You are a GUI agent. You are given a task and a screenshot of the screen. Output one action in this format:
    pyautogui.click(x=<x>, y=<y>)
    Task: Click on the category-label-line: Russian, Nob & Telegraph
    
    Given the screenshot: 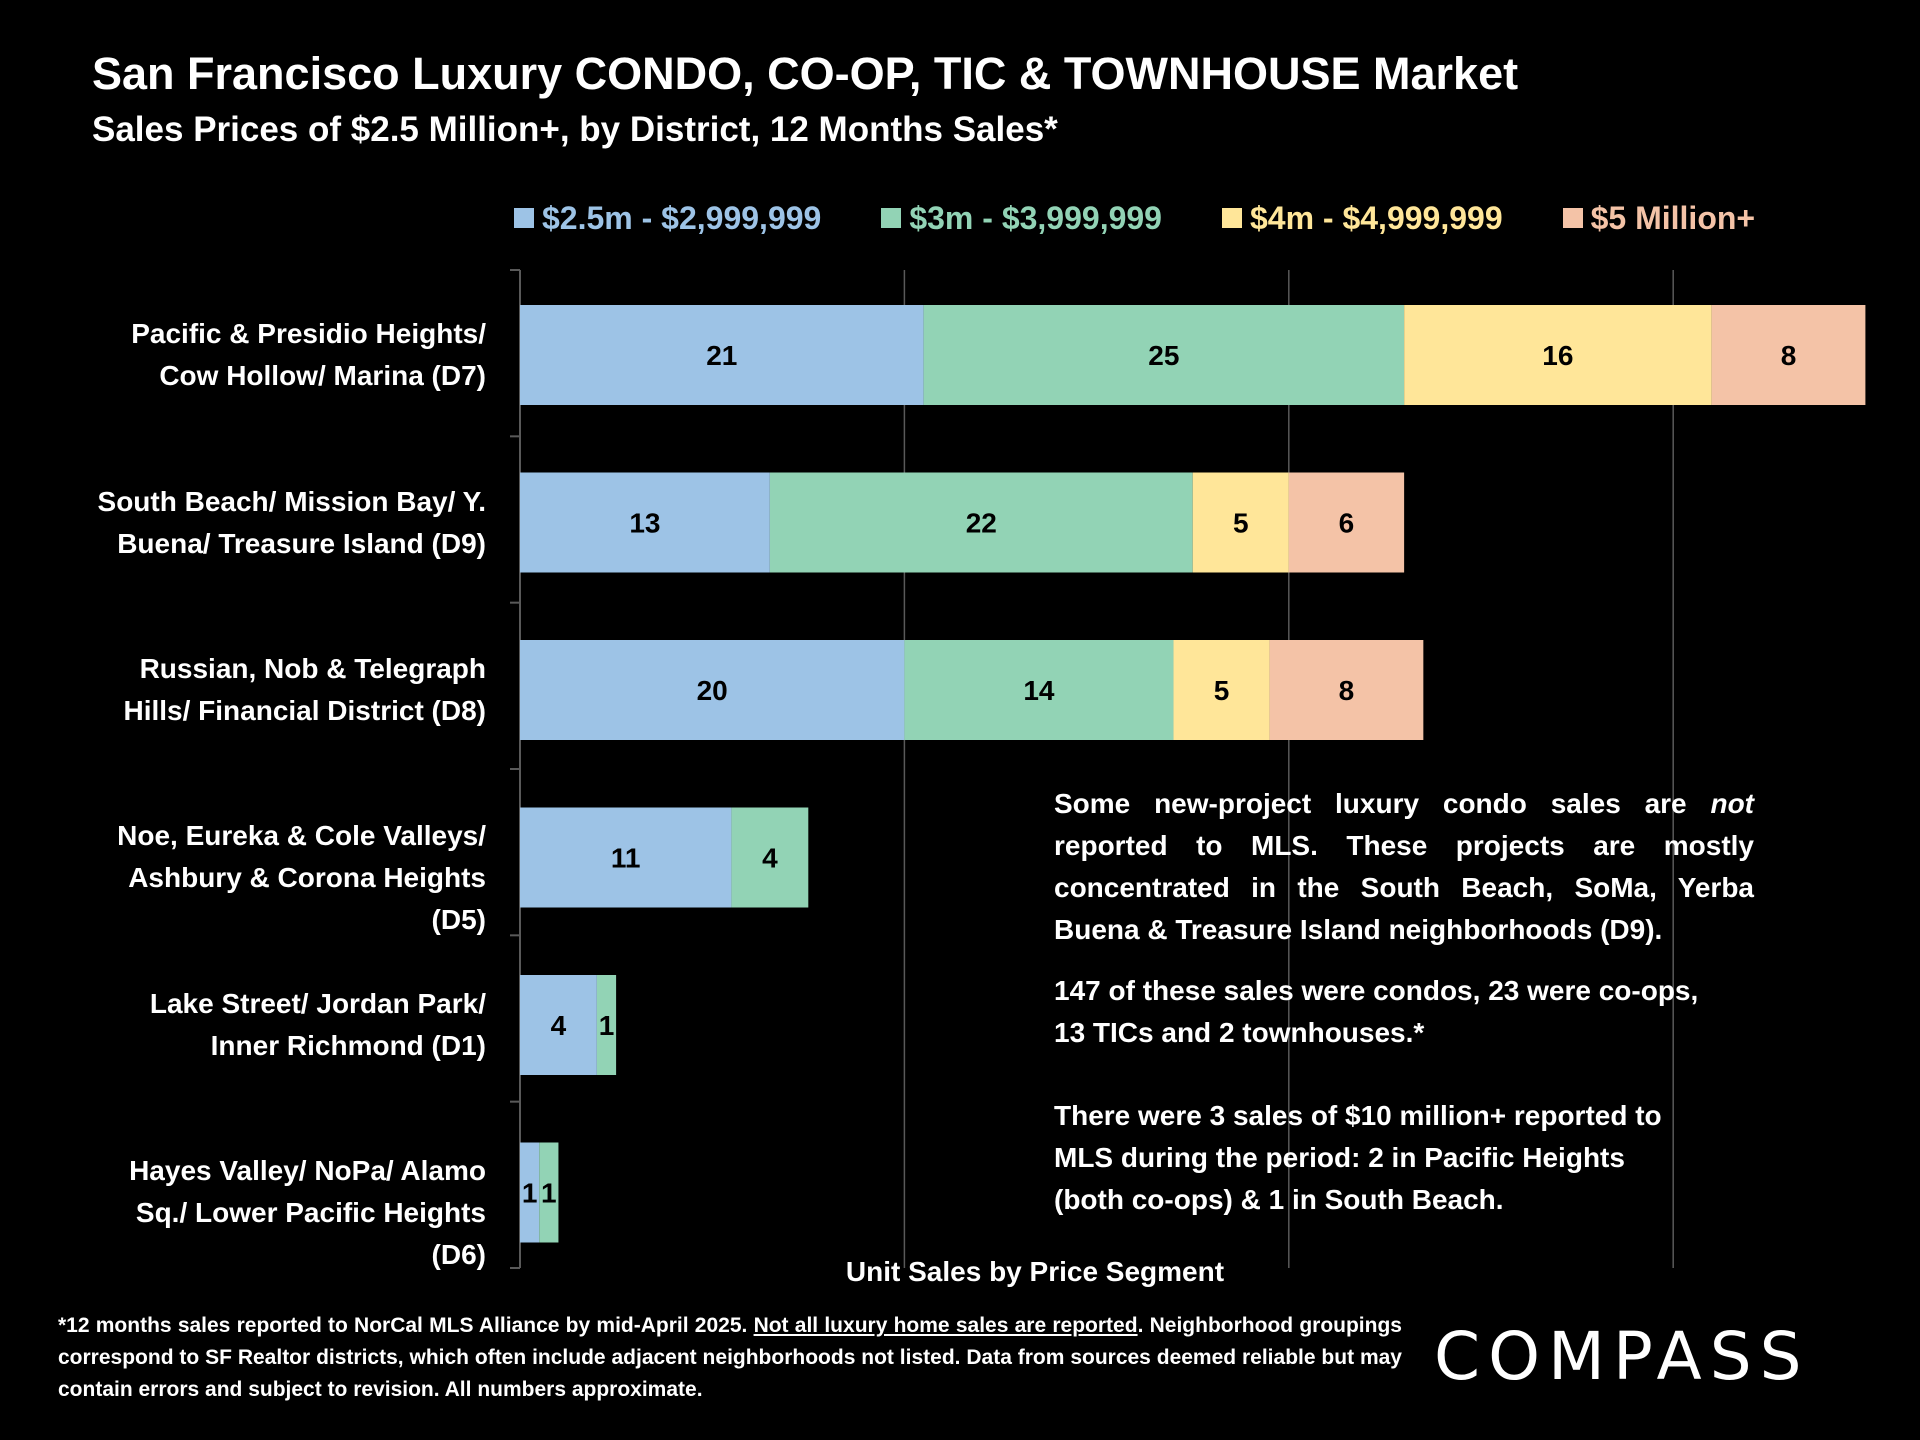 What is the action you would take?
    pyautogui.click(x=312, y=668)
    